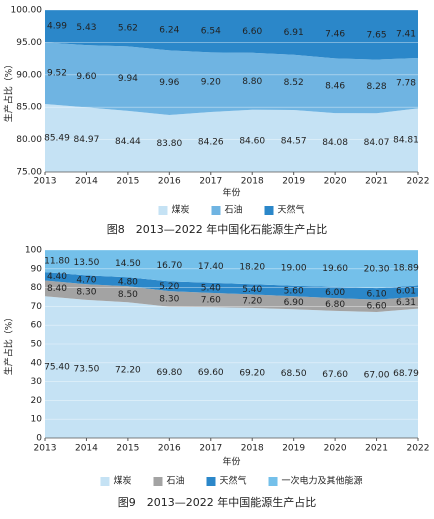  I want to click on caption: 图9 2013—2022 年中国能源生产占比, so click(217, 502).